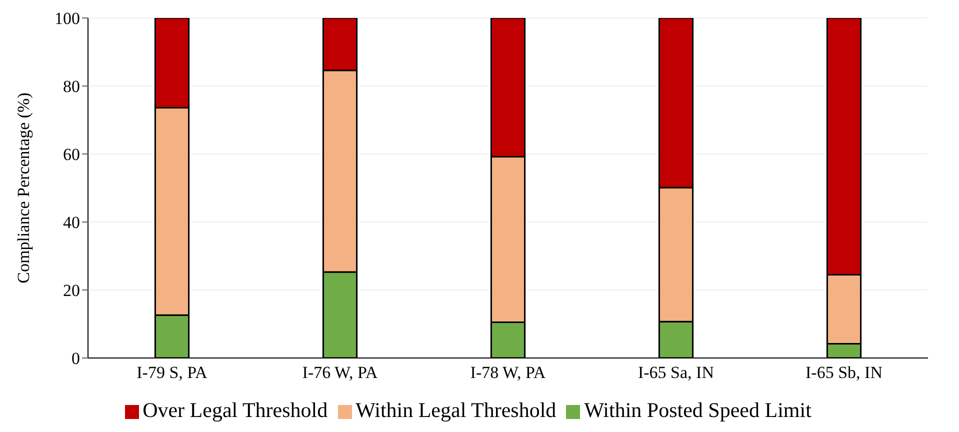 This screenshot has width=959, height=432. What do you see at coordinates (172, 372) in the screenshot?
I see `x-tick-label: I-79 S, PA` at bounding box center [172, 372].